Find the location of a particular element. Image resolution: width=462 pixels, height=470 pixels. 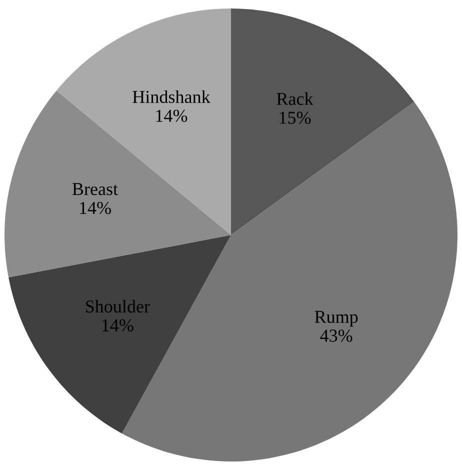

data-label: 43% is located at coordinates (336, 336).